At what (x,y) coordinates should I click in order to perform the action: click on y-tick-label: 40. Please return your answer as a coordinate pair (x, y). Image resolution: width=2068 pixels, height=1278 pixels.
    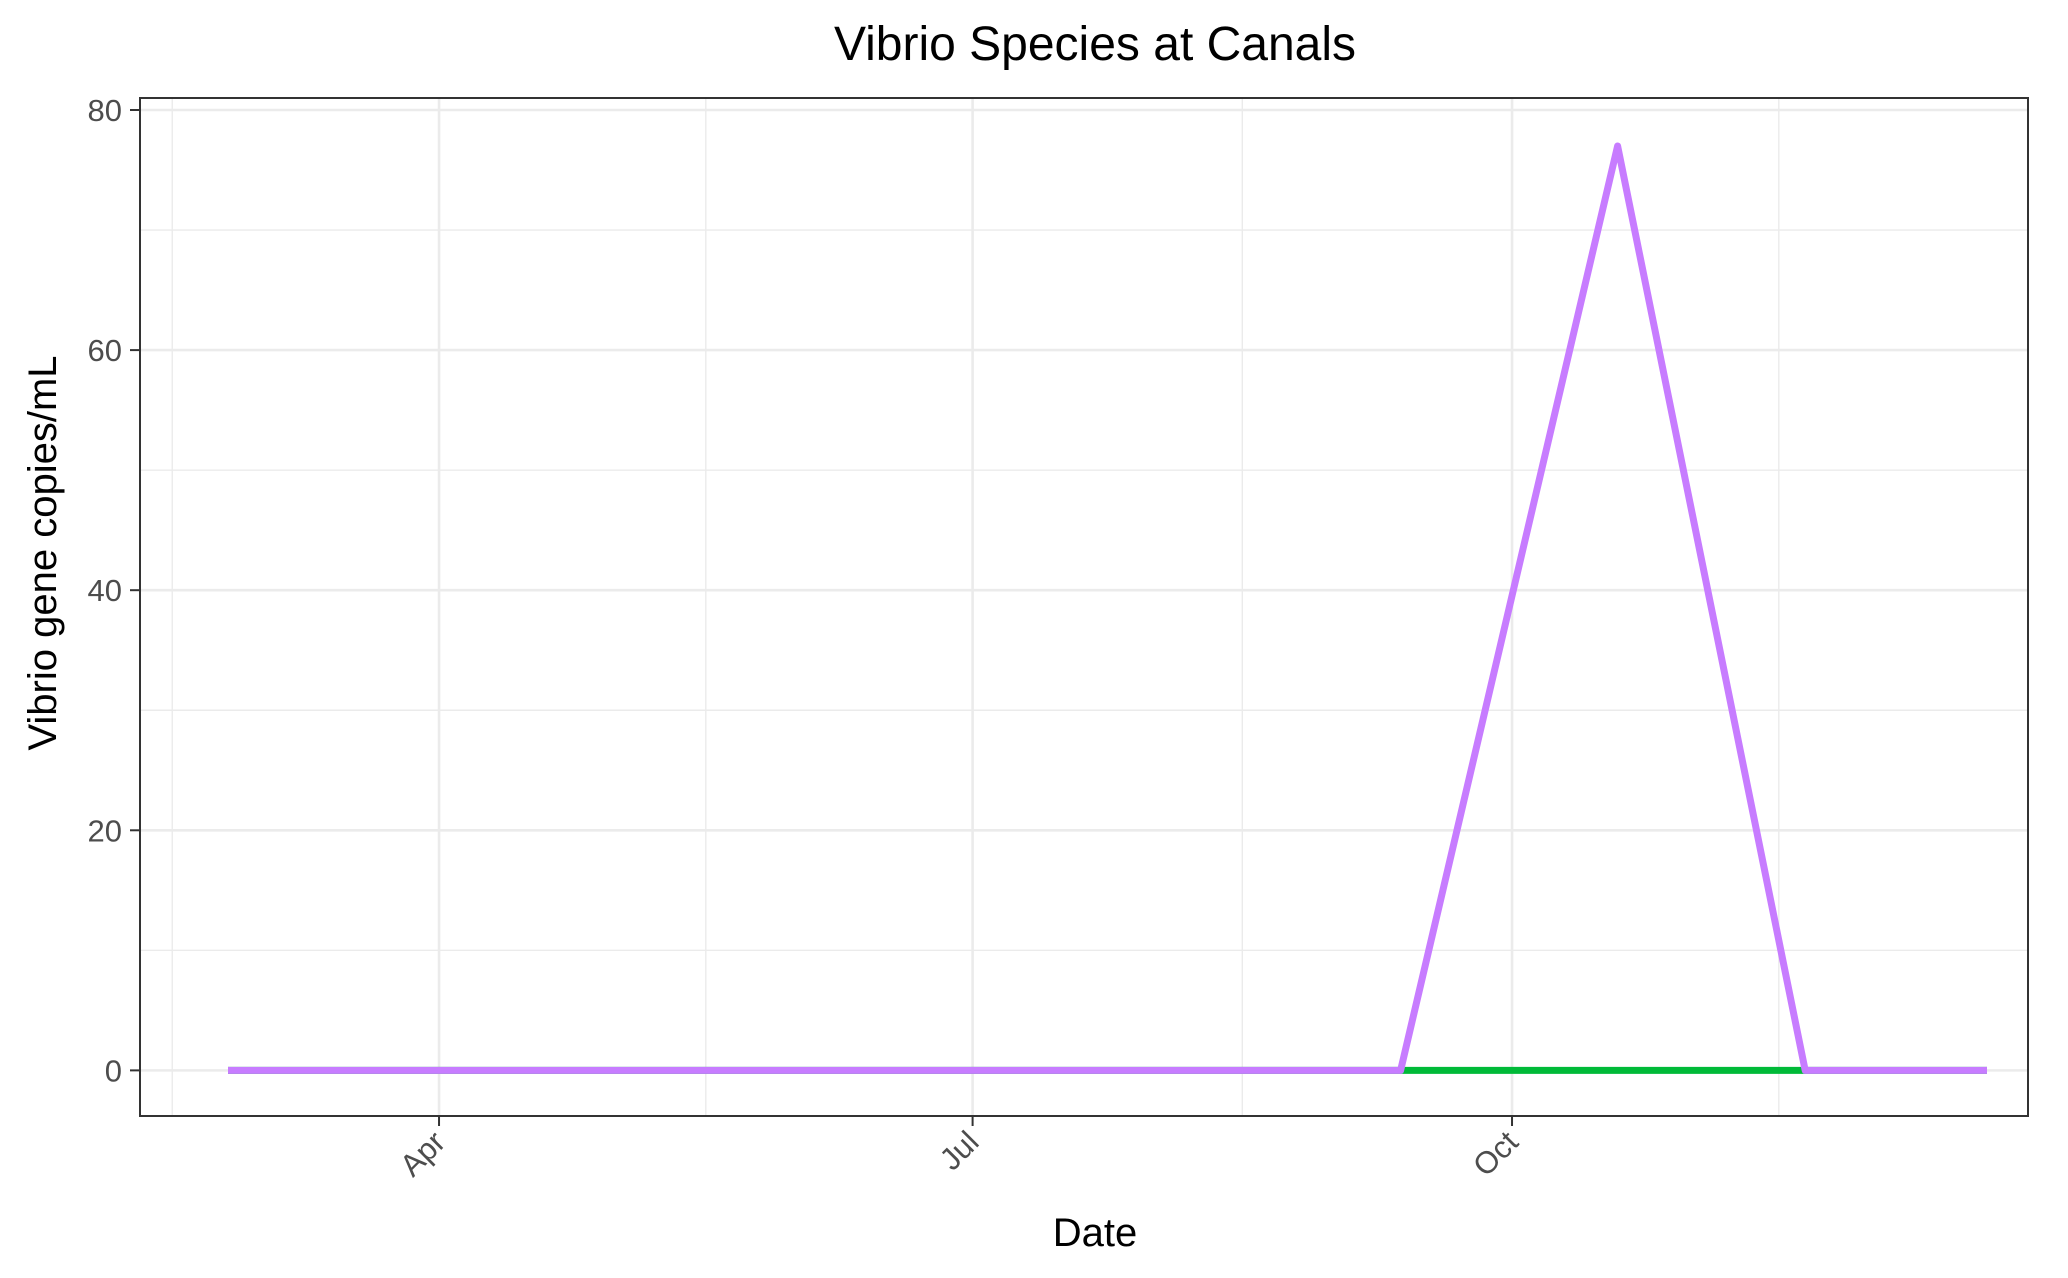
    Looking at the image, I should click on (105, 590).